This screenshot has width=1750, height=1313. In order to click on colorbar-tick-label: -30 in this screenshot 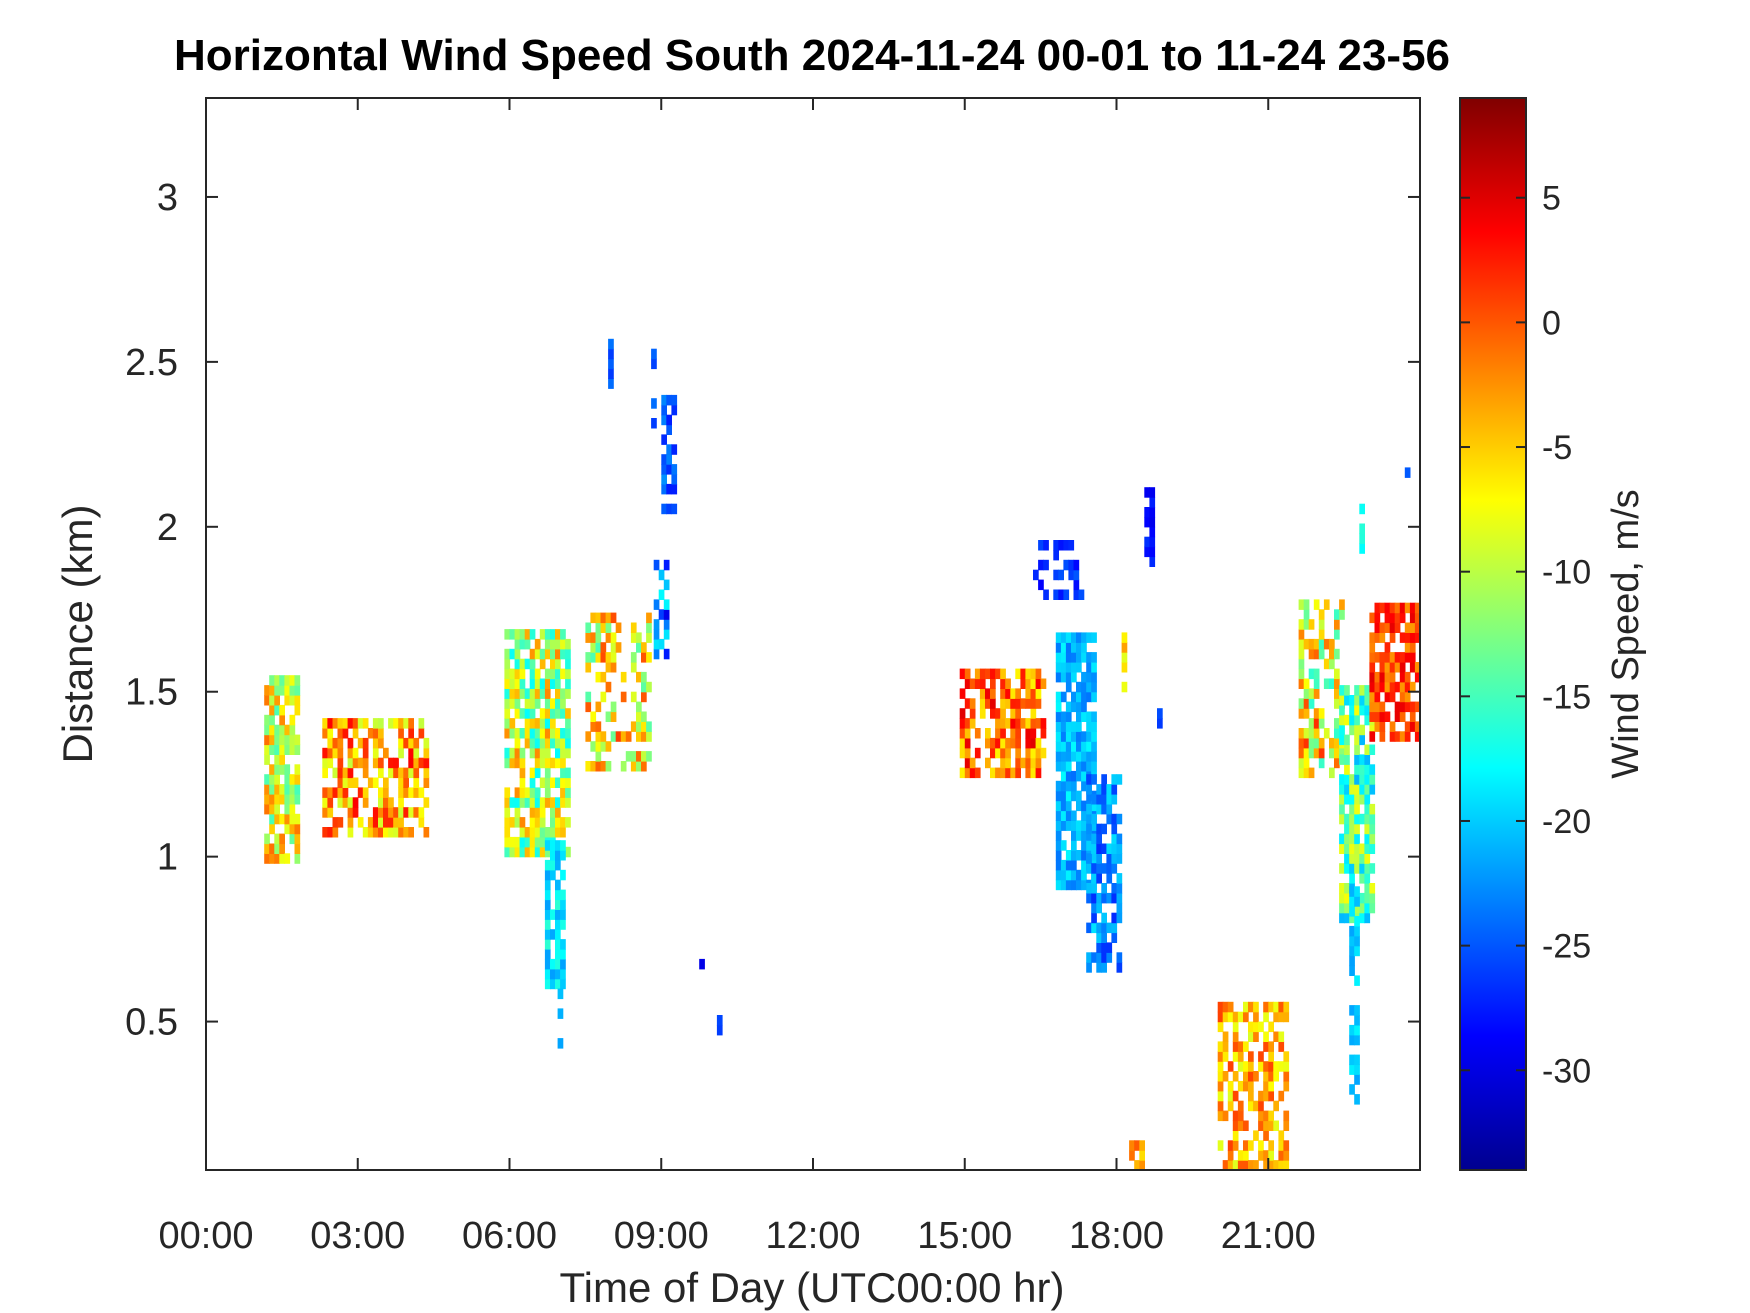, I will do `click(1566, 1071)`.